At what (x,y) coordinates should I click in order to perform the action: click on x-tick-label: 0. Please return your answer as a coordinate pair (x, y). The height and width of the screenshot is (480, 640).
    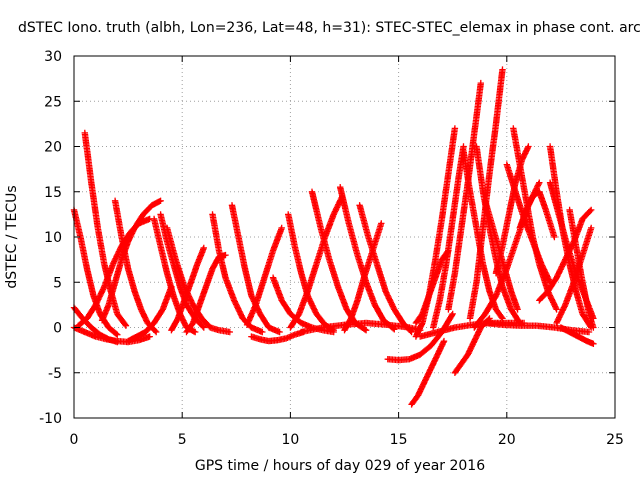
    Looking at the image, I should click on (74, 440).